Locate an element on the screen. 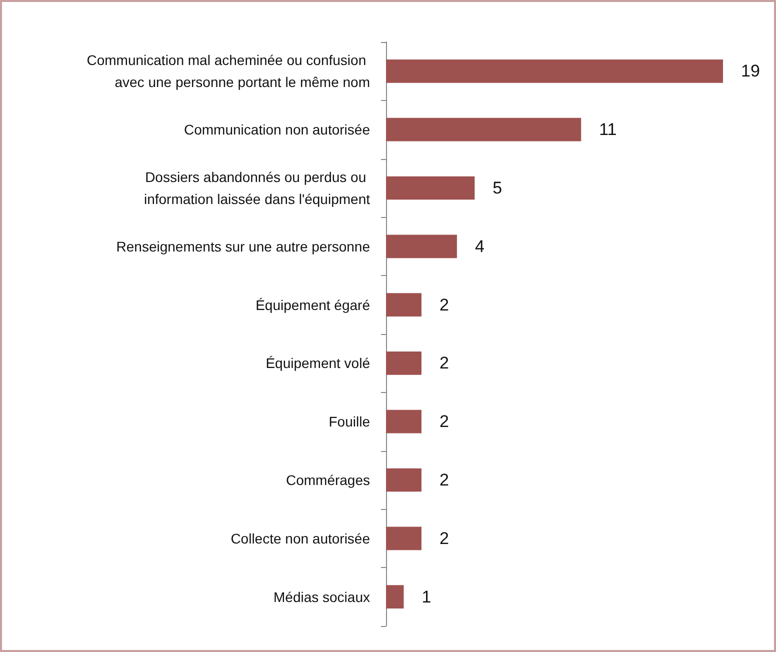 The height and width of the screenshot is (652, 776). data-label: 5 is located at coordinates (497, 188).